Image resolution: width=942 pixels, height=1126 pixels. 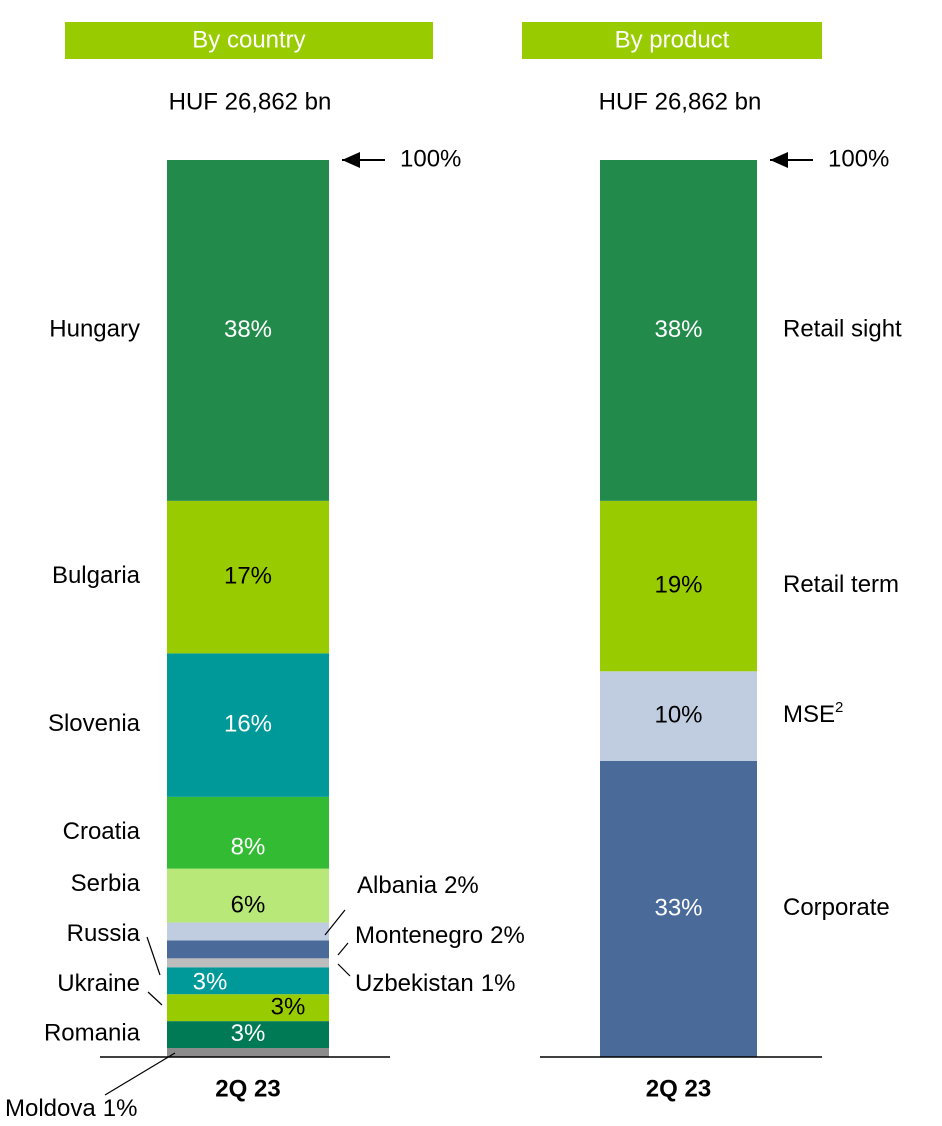 I want to click on segment-name-text: Slovenia, so click(x=94, y=723).